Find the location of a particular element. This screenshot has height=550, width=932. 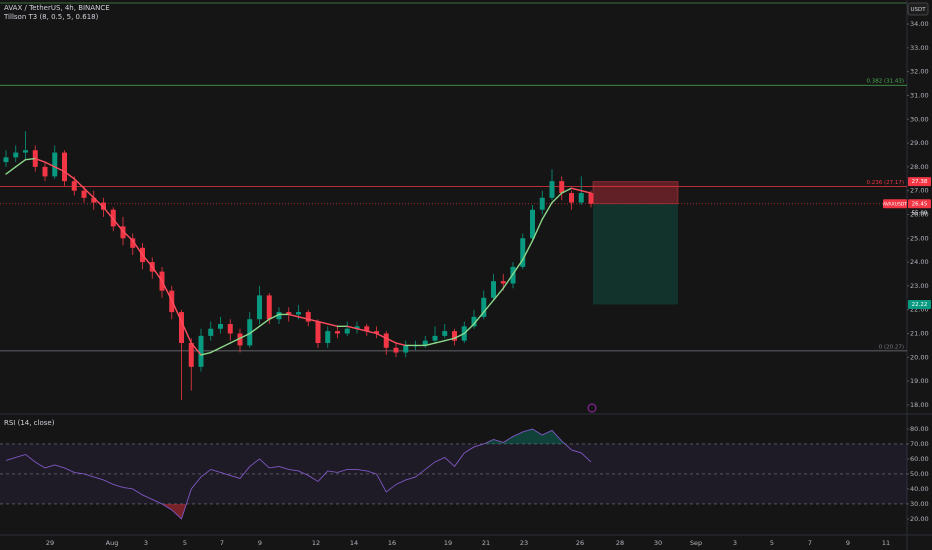

stop-zone is located at coordinates (635, 193).